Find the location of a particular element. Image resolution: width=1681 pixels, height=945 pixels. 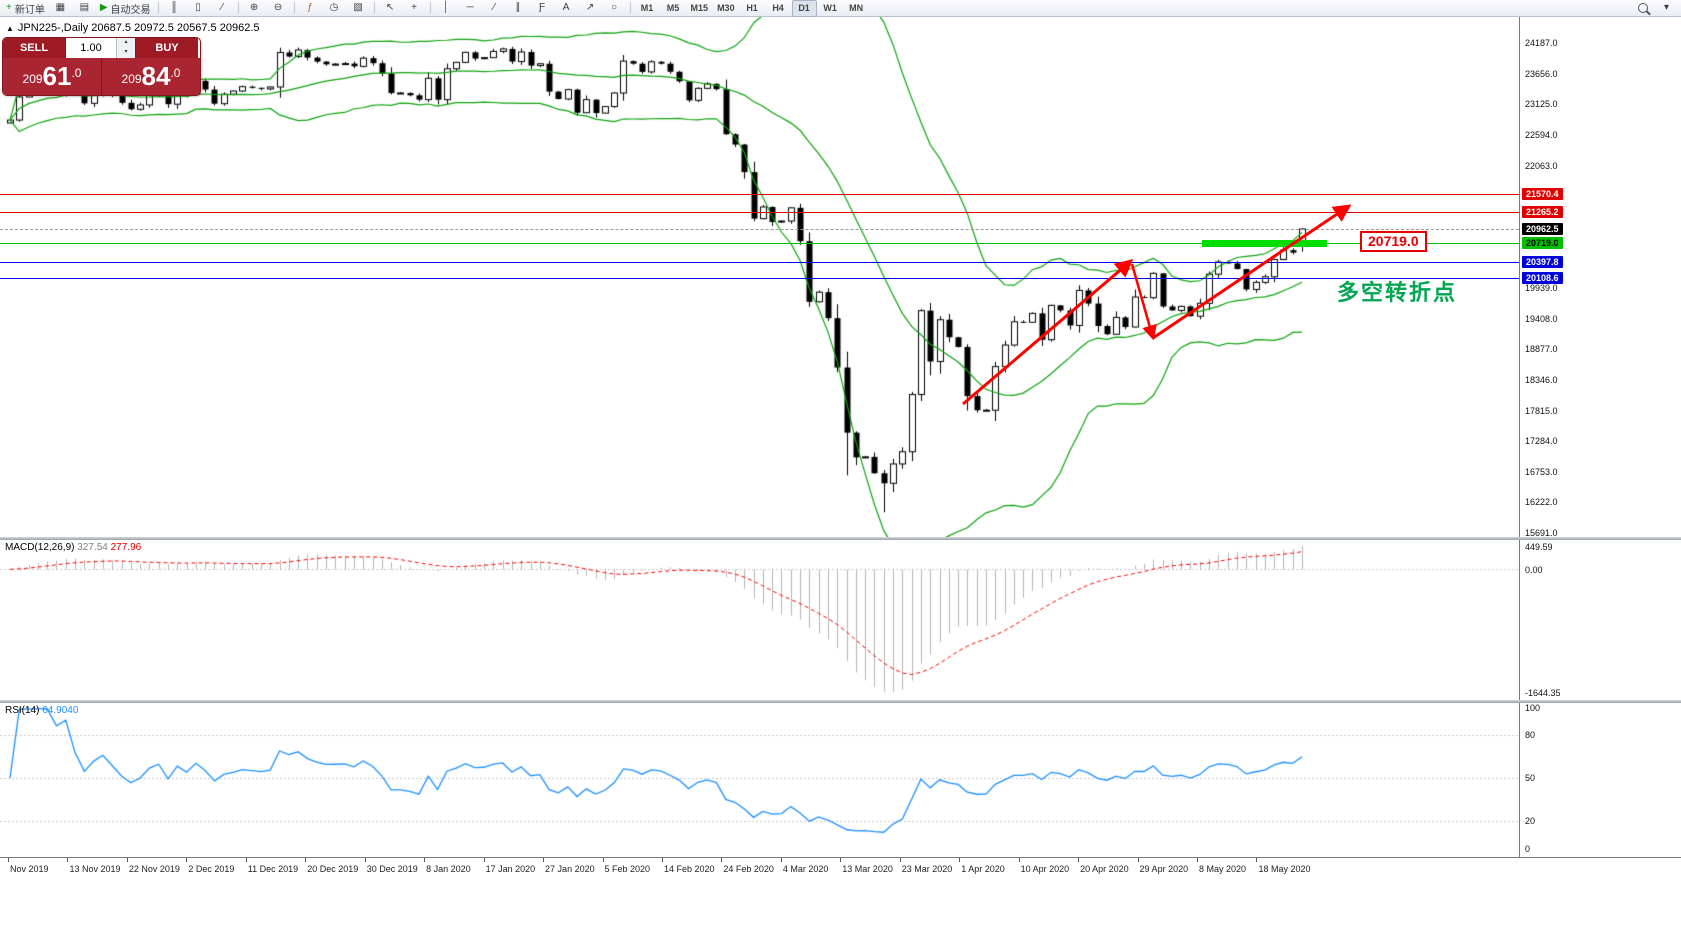

price-axis-label: 19939.0 is located at coordinates (1541, 288).